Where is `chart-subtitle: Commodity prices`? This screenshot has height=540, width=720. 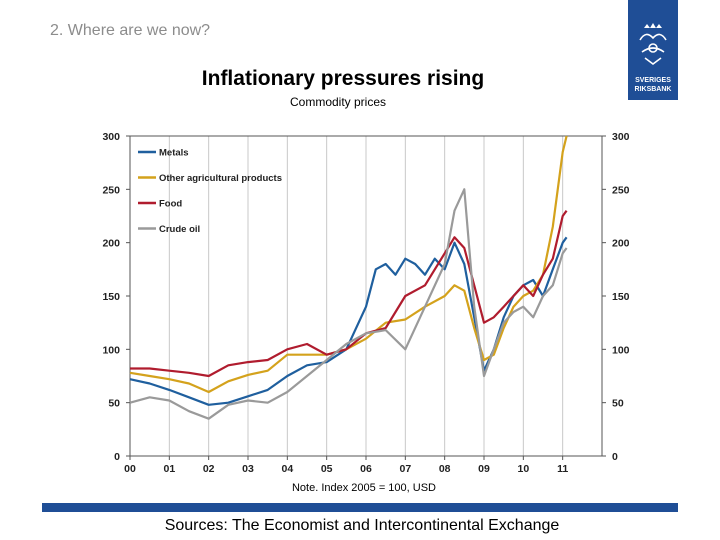 chart-subtitle: Commodity prices is located at coordinates (338, 102).